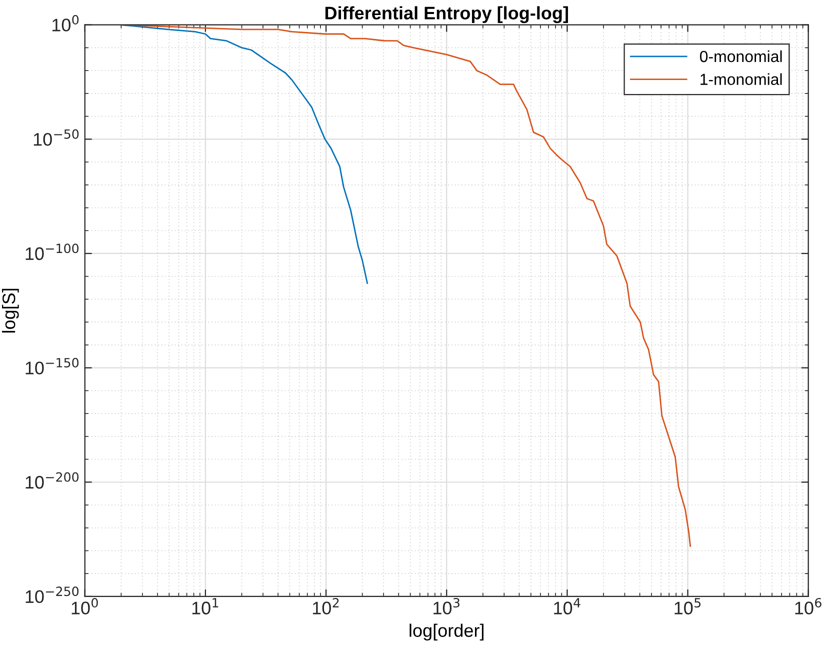  I want to click on y-tick-label: 10$^{−150}$, so click(52, 366).